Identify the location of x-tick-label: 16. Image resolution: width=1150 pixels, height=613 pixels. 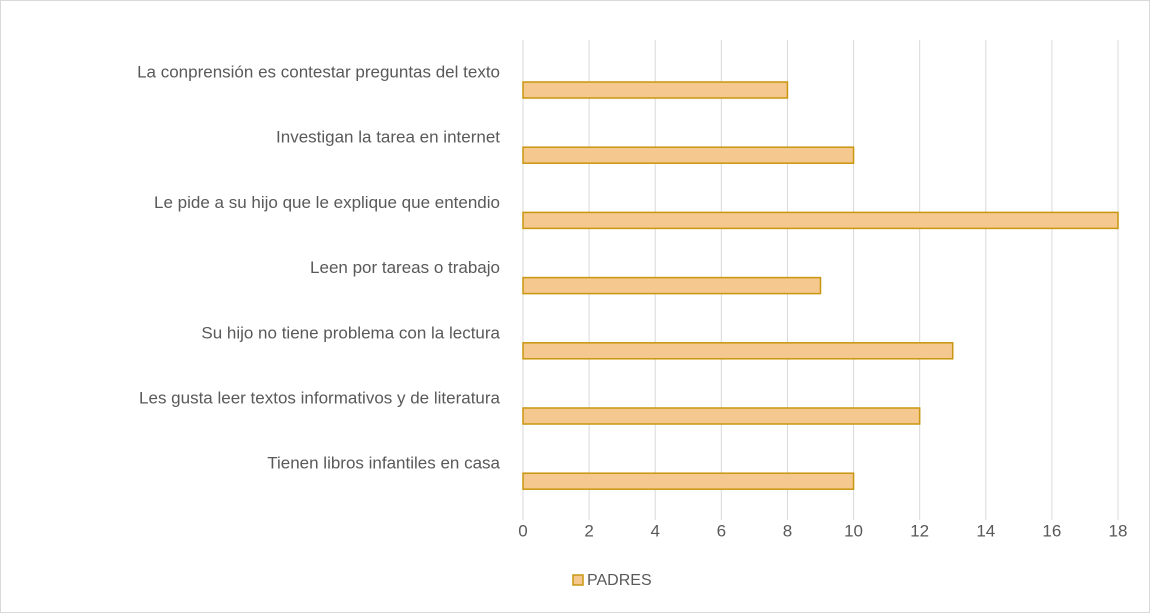
(1051, 530).